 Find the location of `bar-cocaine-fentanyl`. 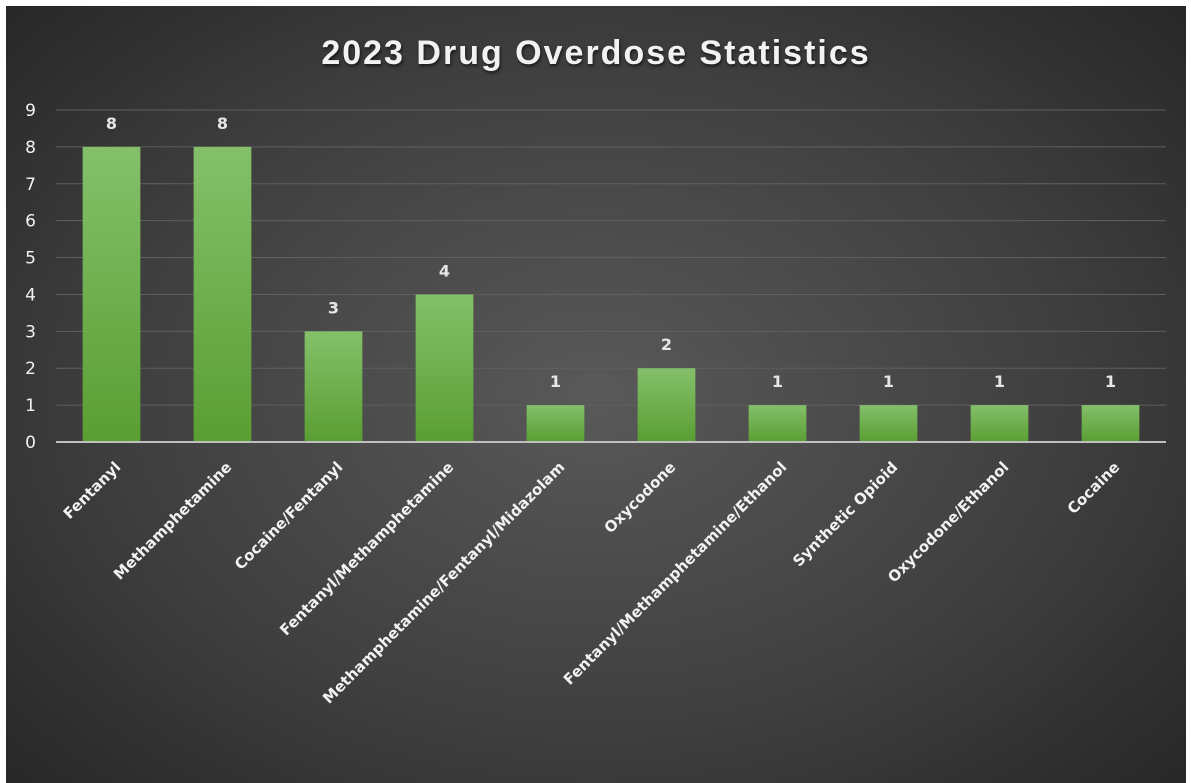

bar-cocaine-fentanyl is located at coordinates (334, 386).